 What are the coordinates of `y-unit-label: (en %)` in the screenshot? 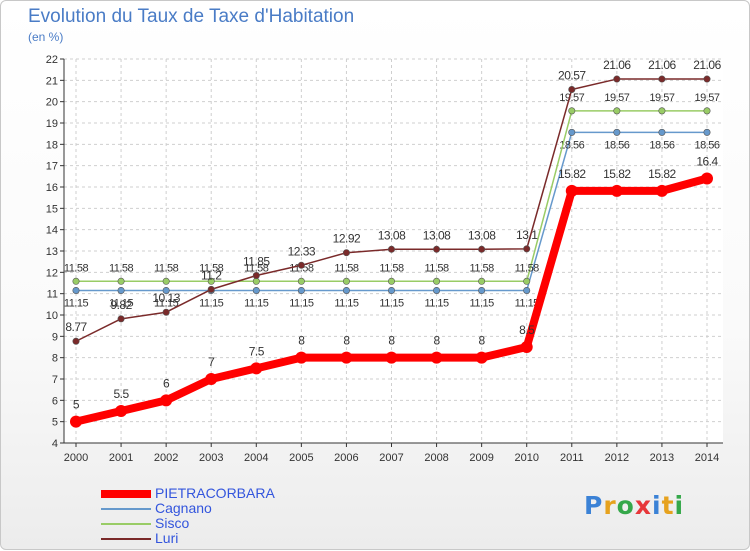 It's located at (46, 37).